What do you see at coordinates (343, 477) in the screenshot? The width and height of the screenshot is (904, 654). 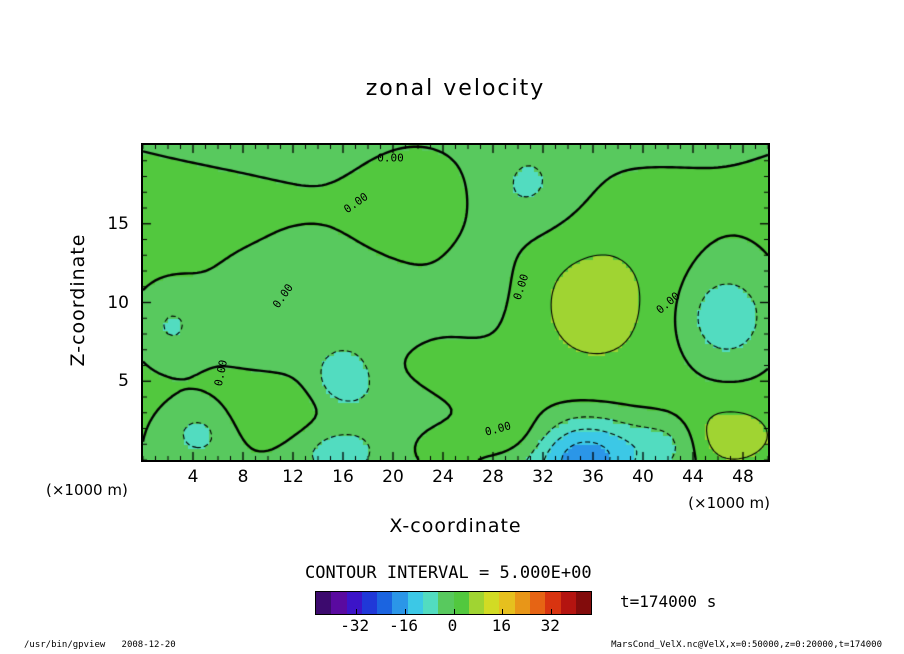 I see `x-tick-label: 16` at bounding box center [343, 477].